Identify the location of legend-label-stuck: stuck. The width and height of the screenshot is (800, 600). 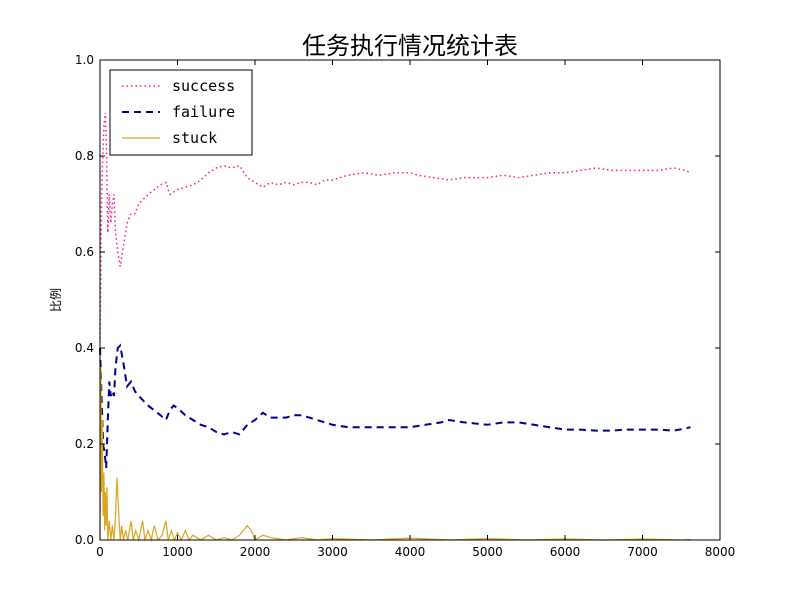
(194, 138).